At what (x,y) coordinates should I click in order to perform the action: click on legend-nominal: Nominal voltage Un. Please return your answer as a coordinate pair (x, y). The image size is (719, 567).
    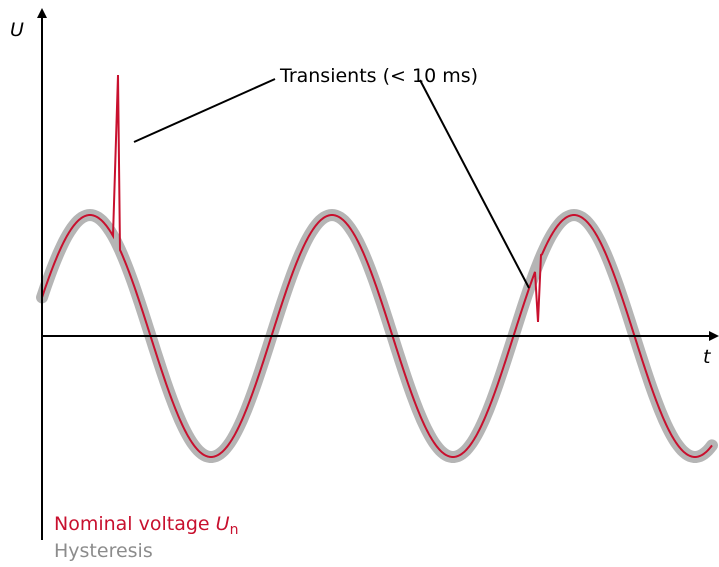
    Looking at the image, I should click on (146, 525).